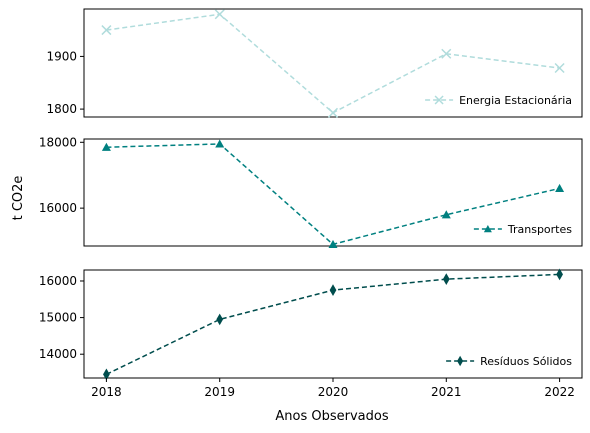 The width and height of the screenshot is (590, 433). Describe the element at coordinates (58, 142) in the screenshot. I see `panel-2-ytick-label-1: 18000` at that location.